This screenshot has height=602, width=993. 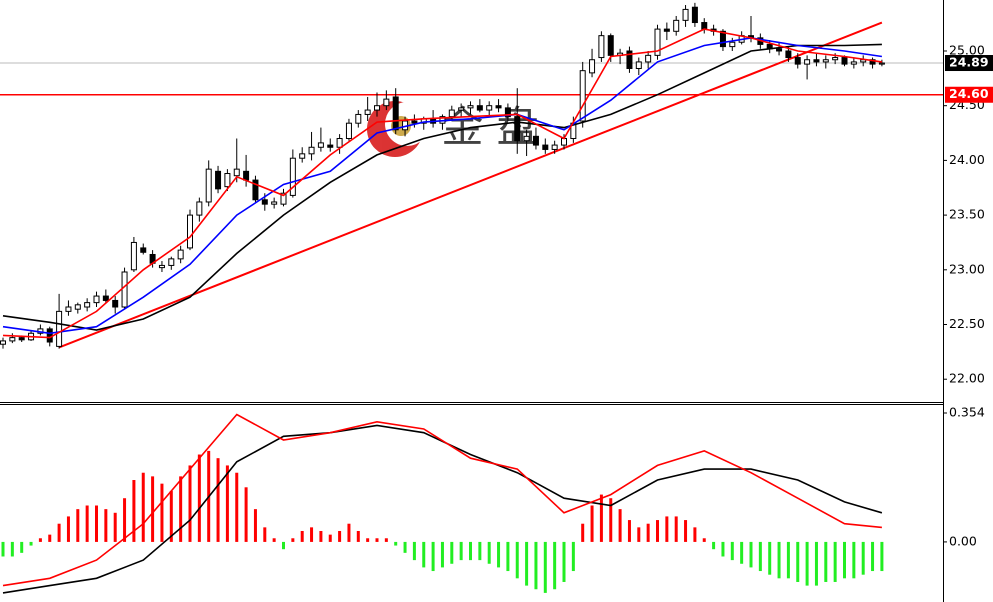 I want to click on y-tick-label: 23.50, so click(x=967, y=214).